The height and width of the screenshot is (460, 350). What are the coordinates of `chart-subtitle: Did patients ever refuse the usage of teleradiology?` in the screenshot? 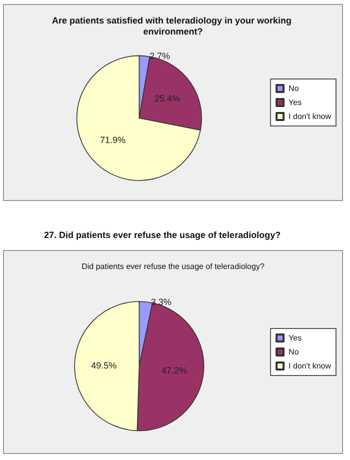 It's located at (173, 266).